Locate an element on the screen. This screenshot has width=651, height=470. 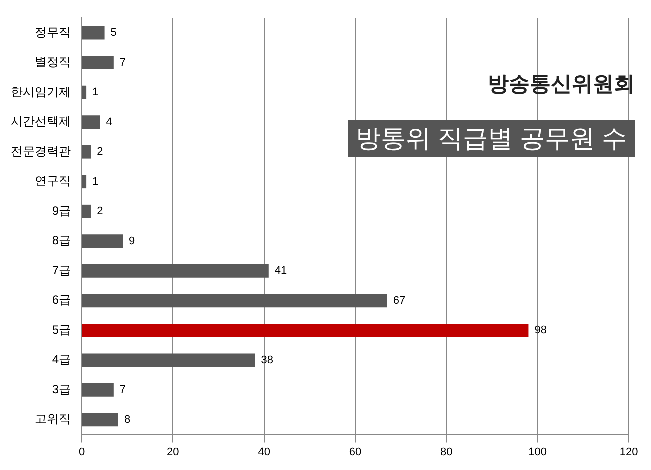
data-label: 9 is located at coordinates (132, 241).